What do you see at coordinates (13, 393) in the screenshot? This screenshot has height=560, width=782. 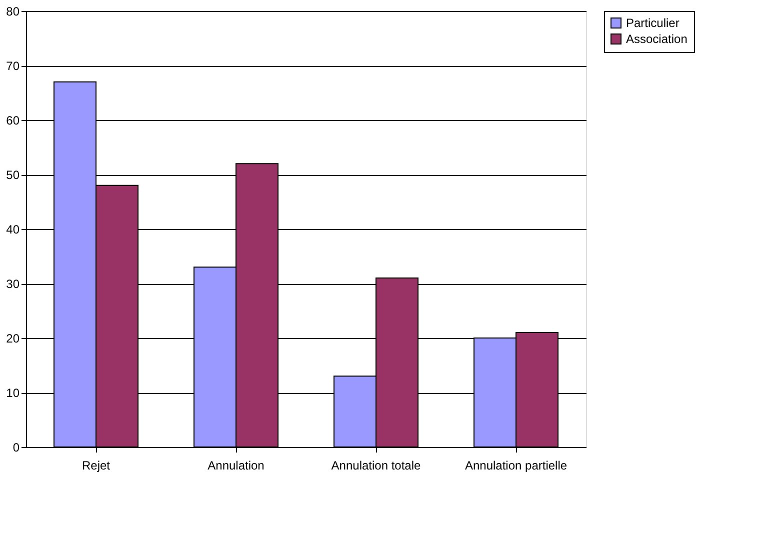 I see `y-tick-label: 10` at bounding box center [13, 393].